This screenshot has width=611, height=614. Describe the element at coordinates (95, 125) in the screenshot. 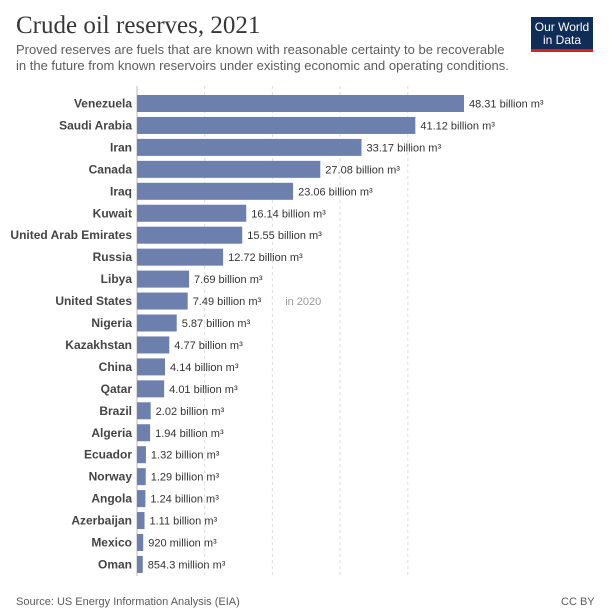

I see `category-label: Saudi Arabia` at that location.